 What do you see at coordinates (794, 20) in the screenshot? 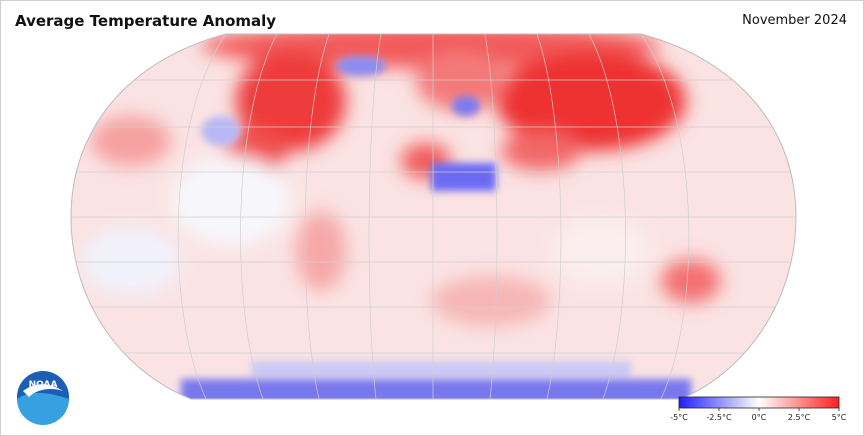
I see `map-date: November 2024` at bounding box center [794, 20].